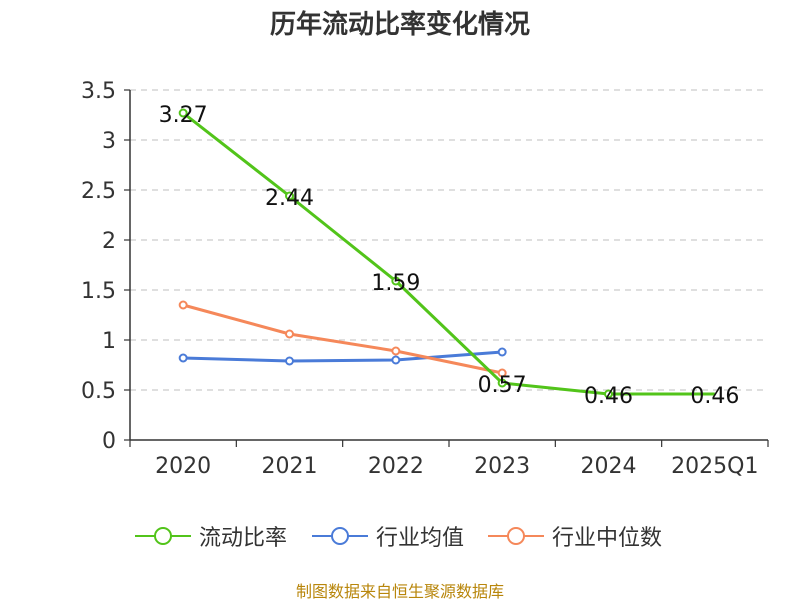  I want to click on legend-label: 行业中位数, so click(607, 538).